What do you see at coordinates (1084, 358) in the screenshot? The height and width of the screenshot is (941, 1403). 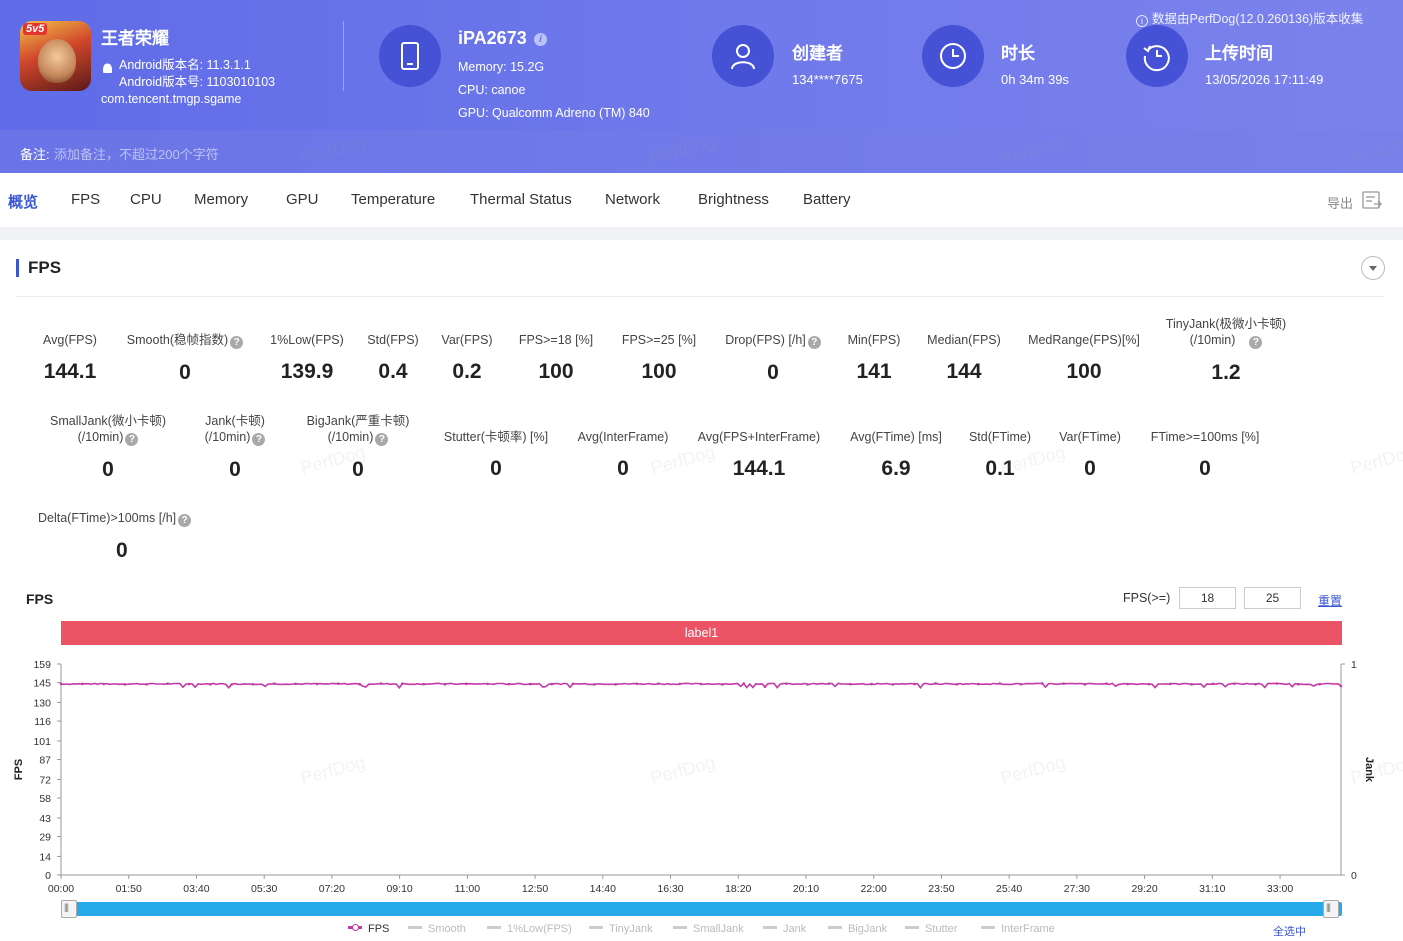 I see `metric-medrange-fps: MedRange(FPS)[%] 100` at bounding box center [1084, 358].